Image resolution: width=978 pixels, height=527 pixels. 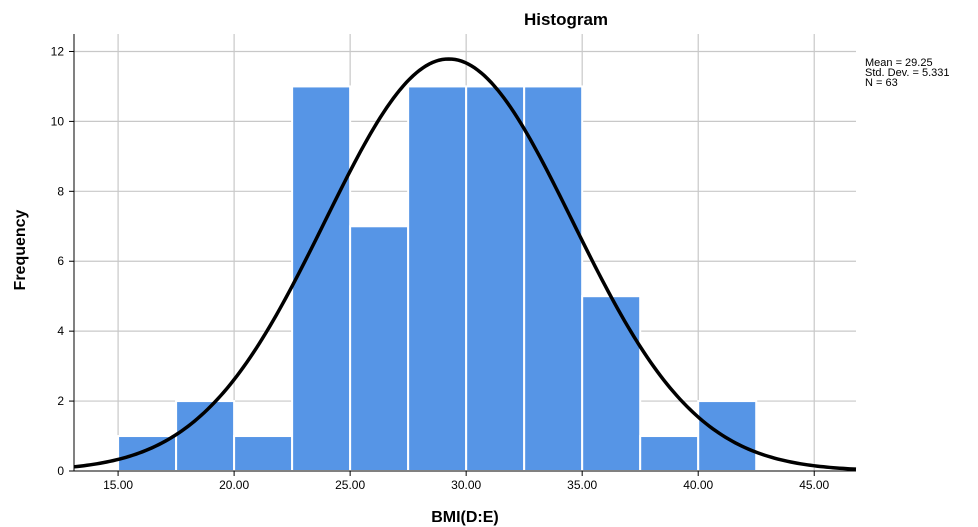 What do you see at coordinates (907, 73) in the screenshot?
I see `stats-line: Std. Dev. = 5.331` at bounding box center [907, 73].